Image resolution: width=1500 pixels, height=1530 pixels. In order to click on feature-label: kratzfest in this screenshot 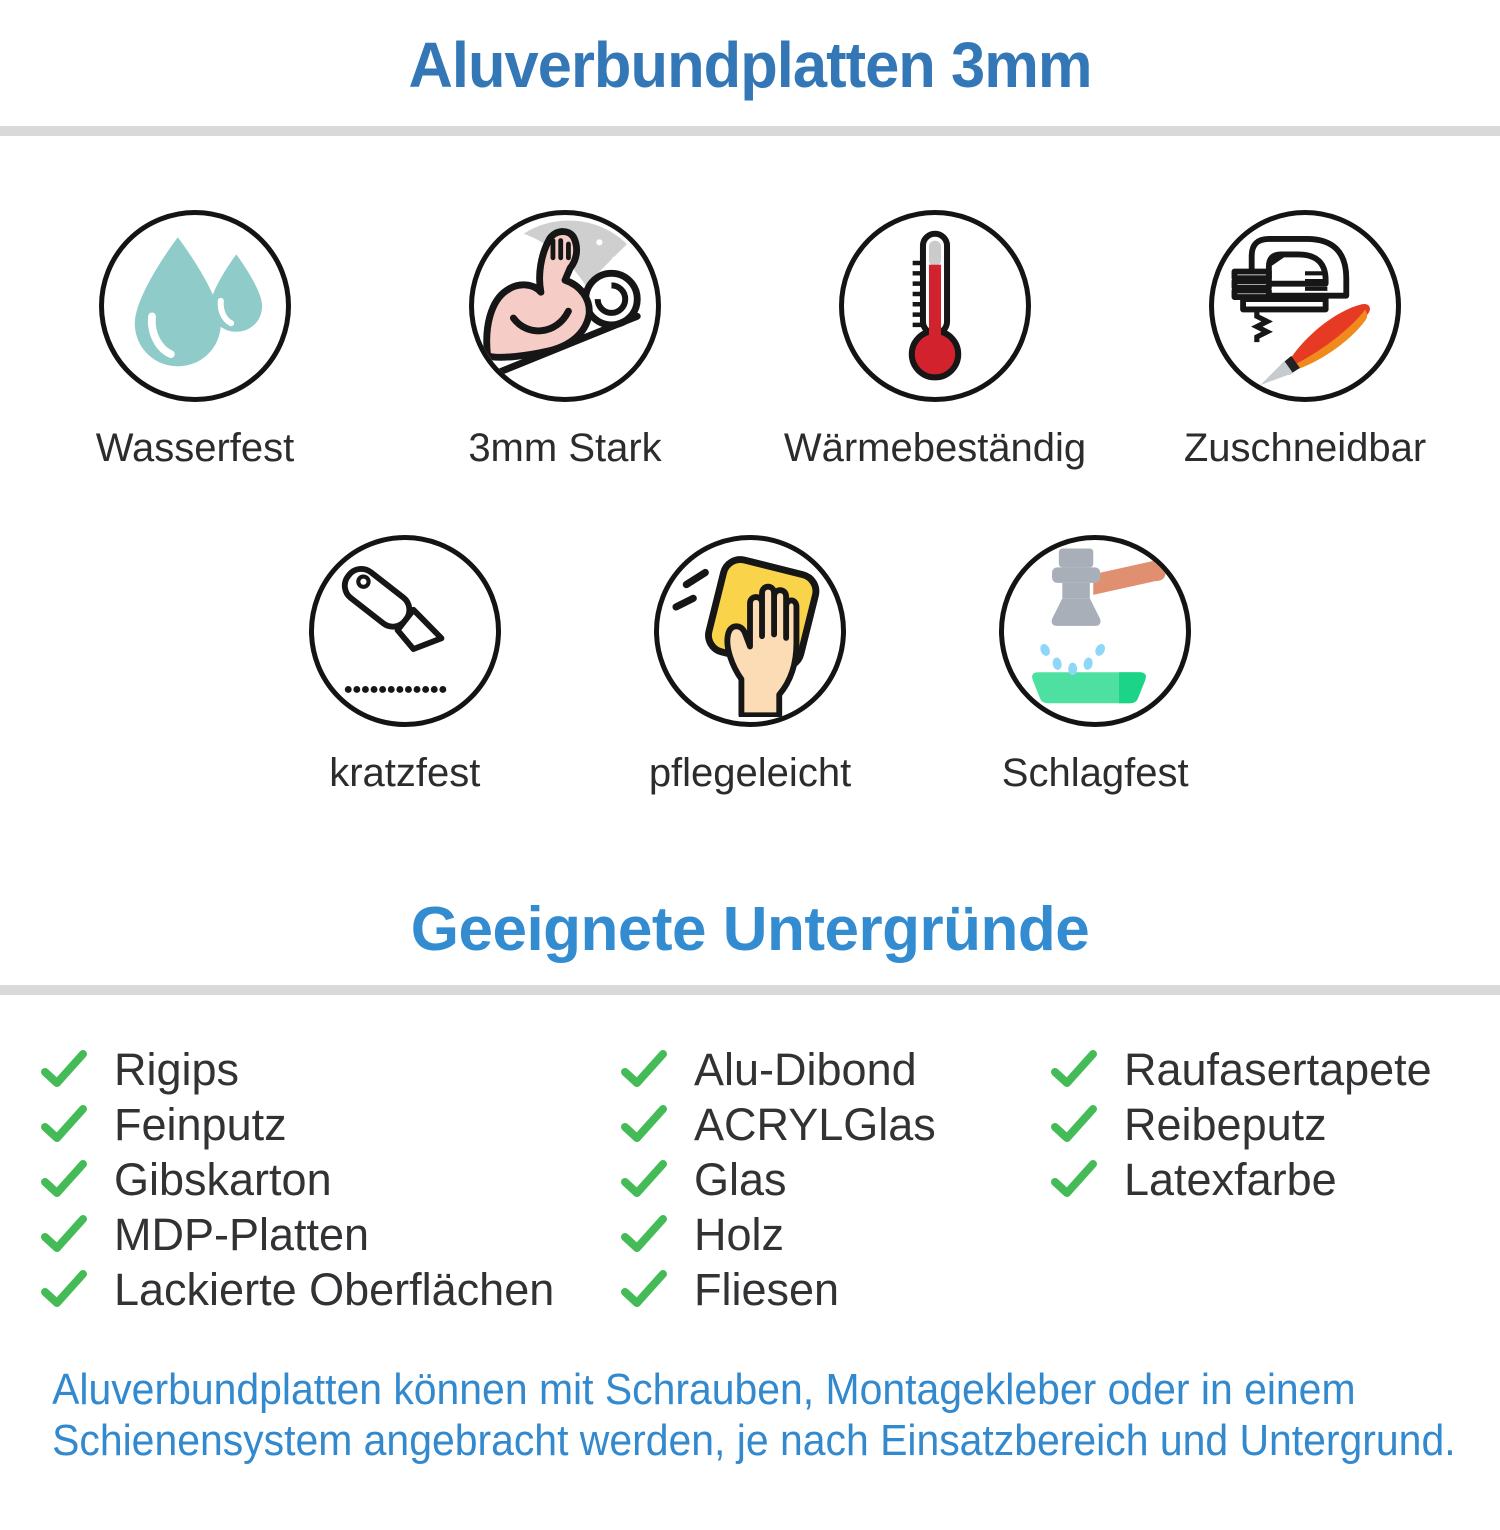, I will do `click(405, 773)`.